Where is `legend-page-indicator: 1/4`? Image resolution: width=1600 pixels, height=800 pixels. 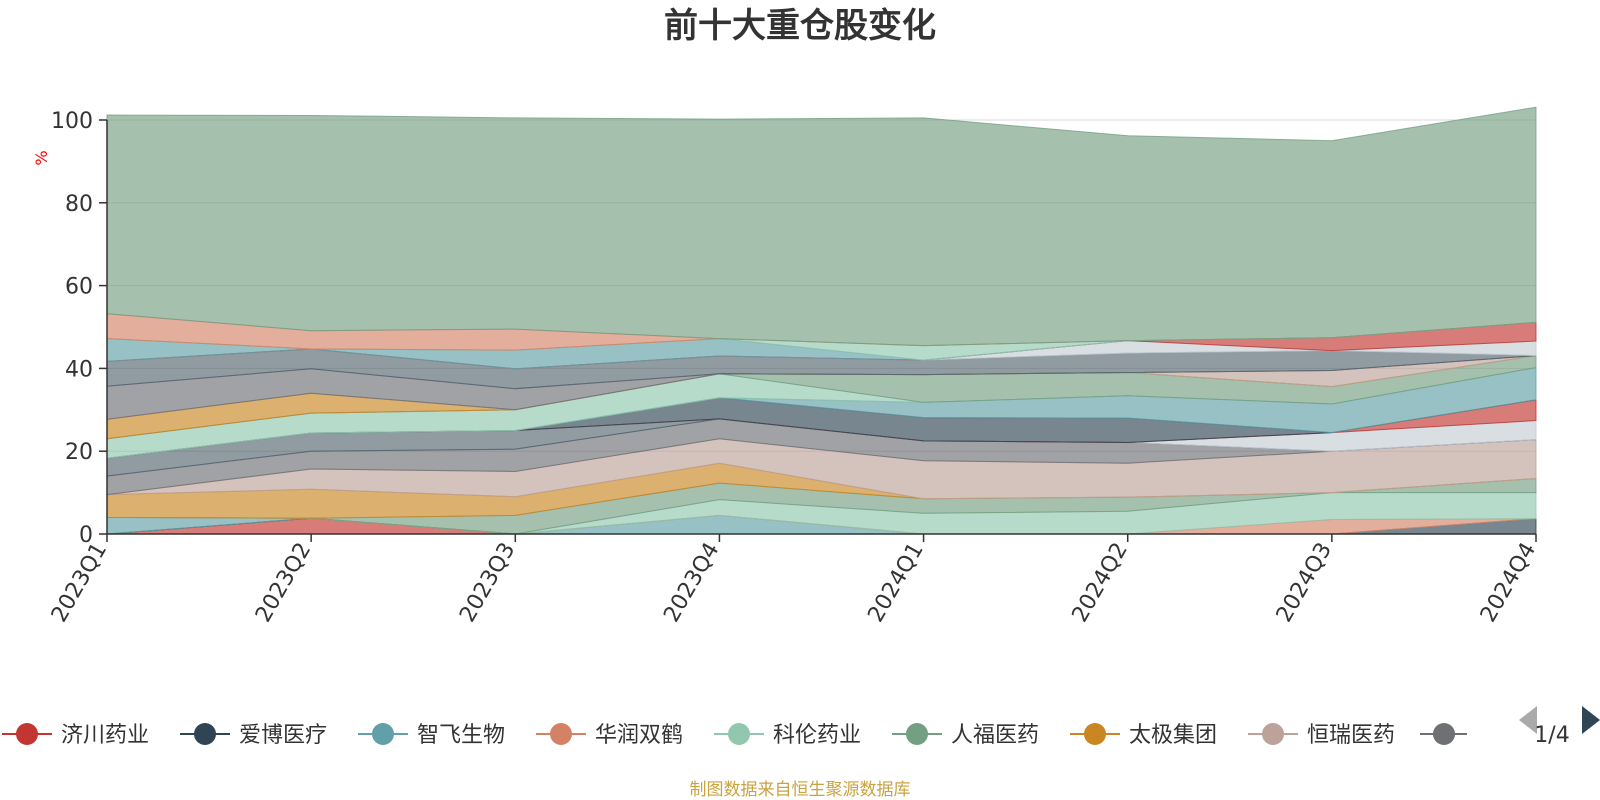 legend-page-indicator: 1/4 is located at coordinates (1551, 735).